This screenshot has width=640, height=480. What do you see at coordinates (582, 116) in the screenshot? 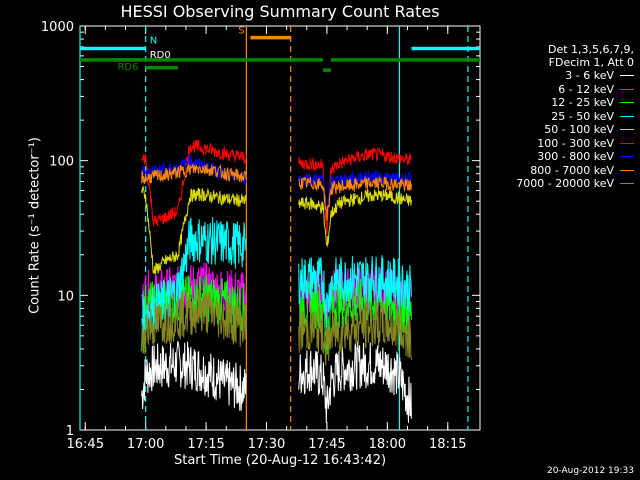
I see `legend-label: 25 - 50 keV` at bounding box center [582, 116].